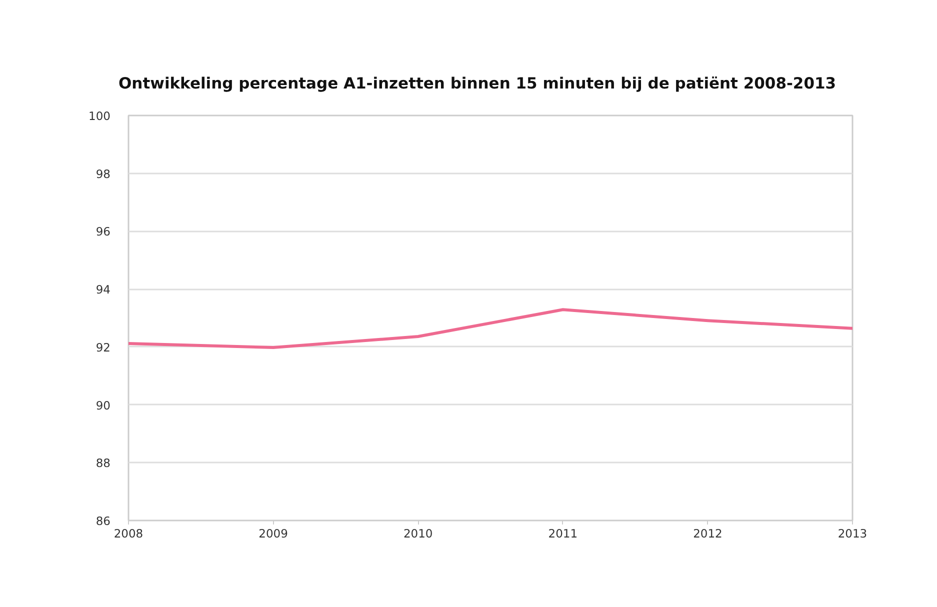 This screenshot has width=937, height=607. I want to click on y-tick-label: 96, so click(103, 231).